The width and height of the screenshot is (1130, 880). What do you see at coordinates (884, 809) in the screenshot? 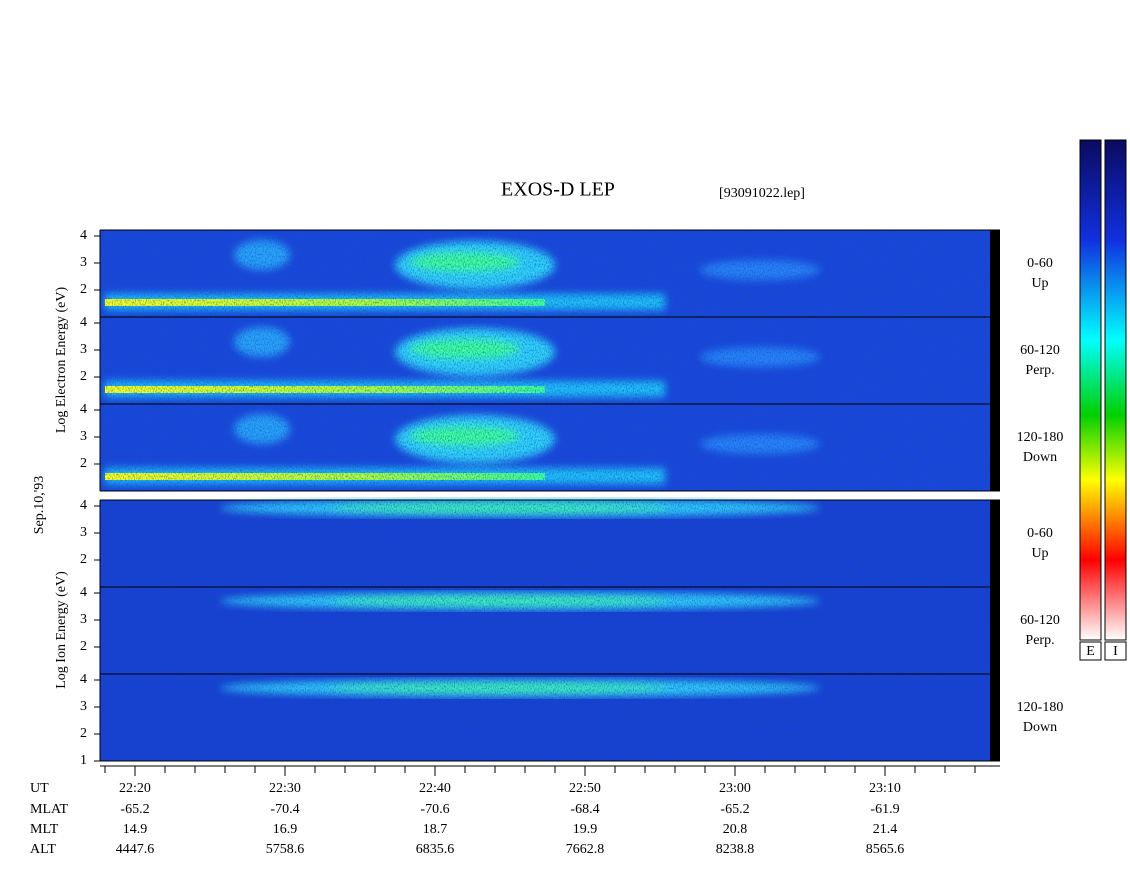
I see `row-value: -61.9` at bounding box center [884, 809].